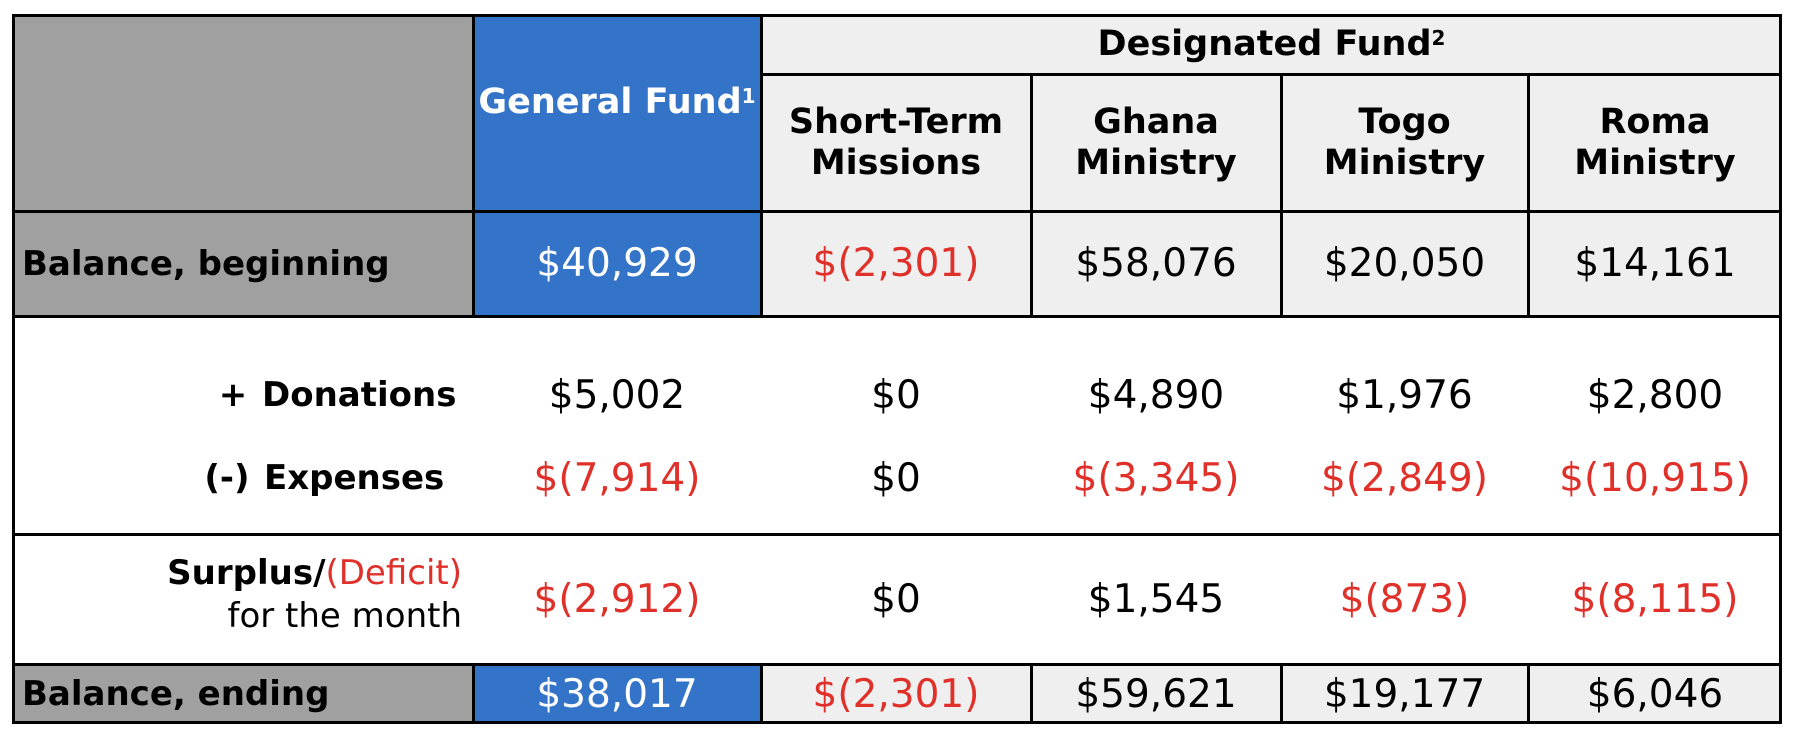 Image resolution: width=1794 pixels, height=738 pixels. I want to click on donations-togo: $1,976, so click(1404, 395).